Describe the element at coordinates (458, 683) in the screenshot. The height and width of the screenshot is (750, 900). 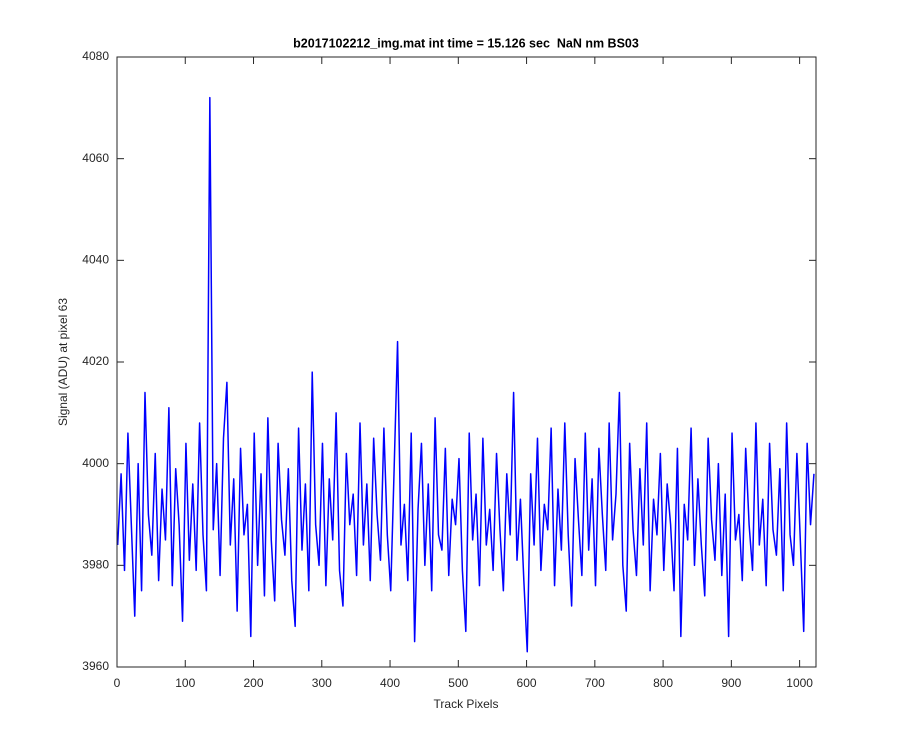
I see `x-tick-label: 500` at that location.